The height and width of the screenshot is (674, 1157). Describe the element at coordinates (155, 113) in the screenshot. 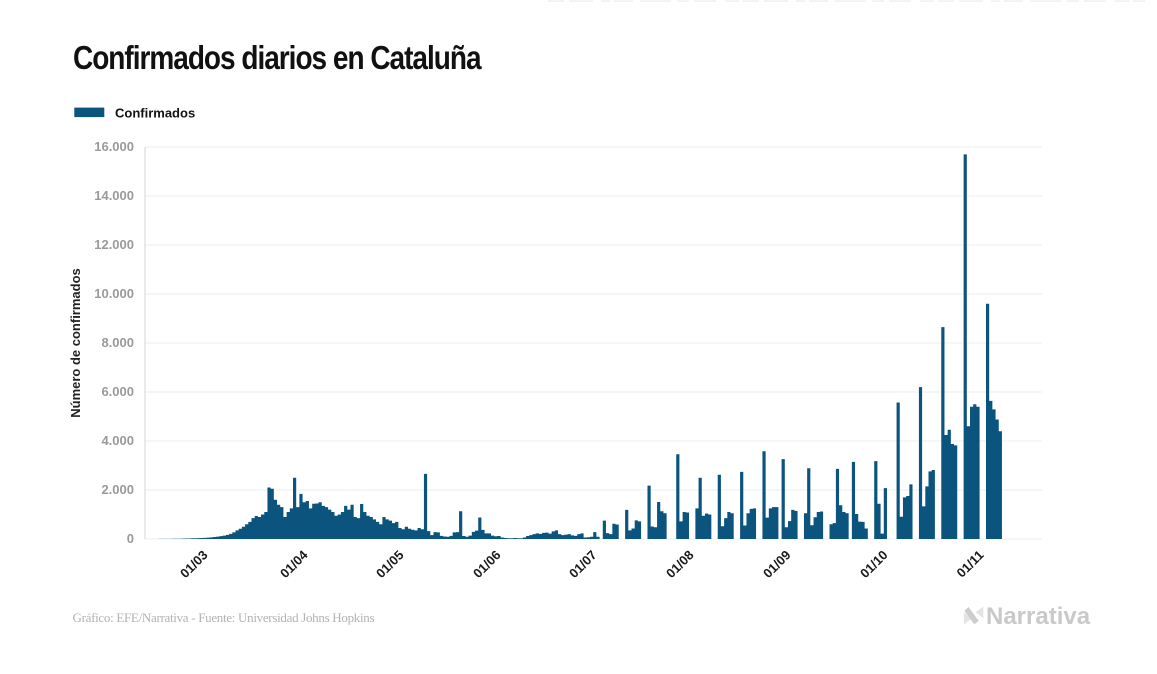

I see `svg-text: Confirmados` at that location.